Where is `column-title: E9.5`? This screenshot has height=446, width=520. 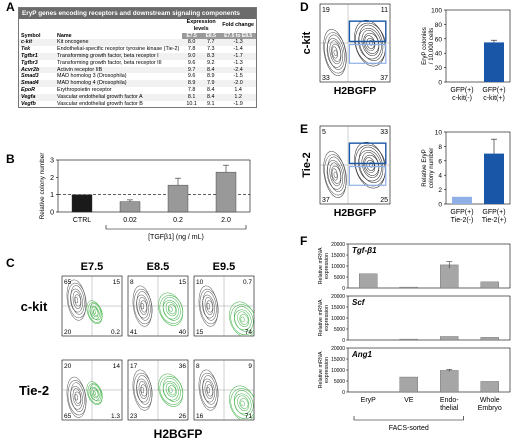
column-title: E9.5 is located at coordinates (224, 267).